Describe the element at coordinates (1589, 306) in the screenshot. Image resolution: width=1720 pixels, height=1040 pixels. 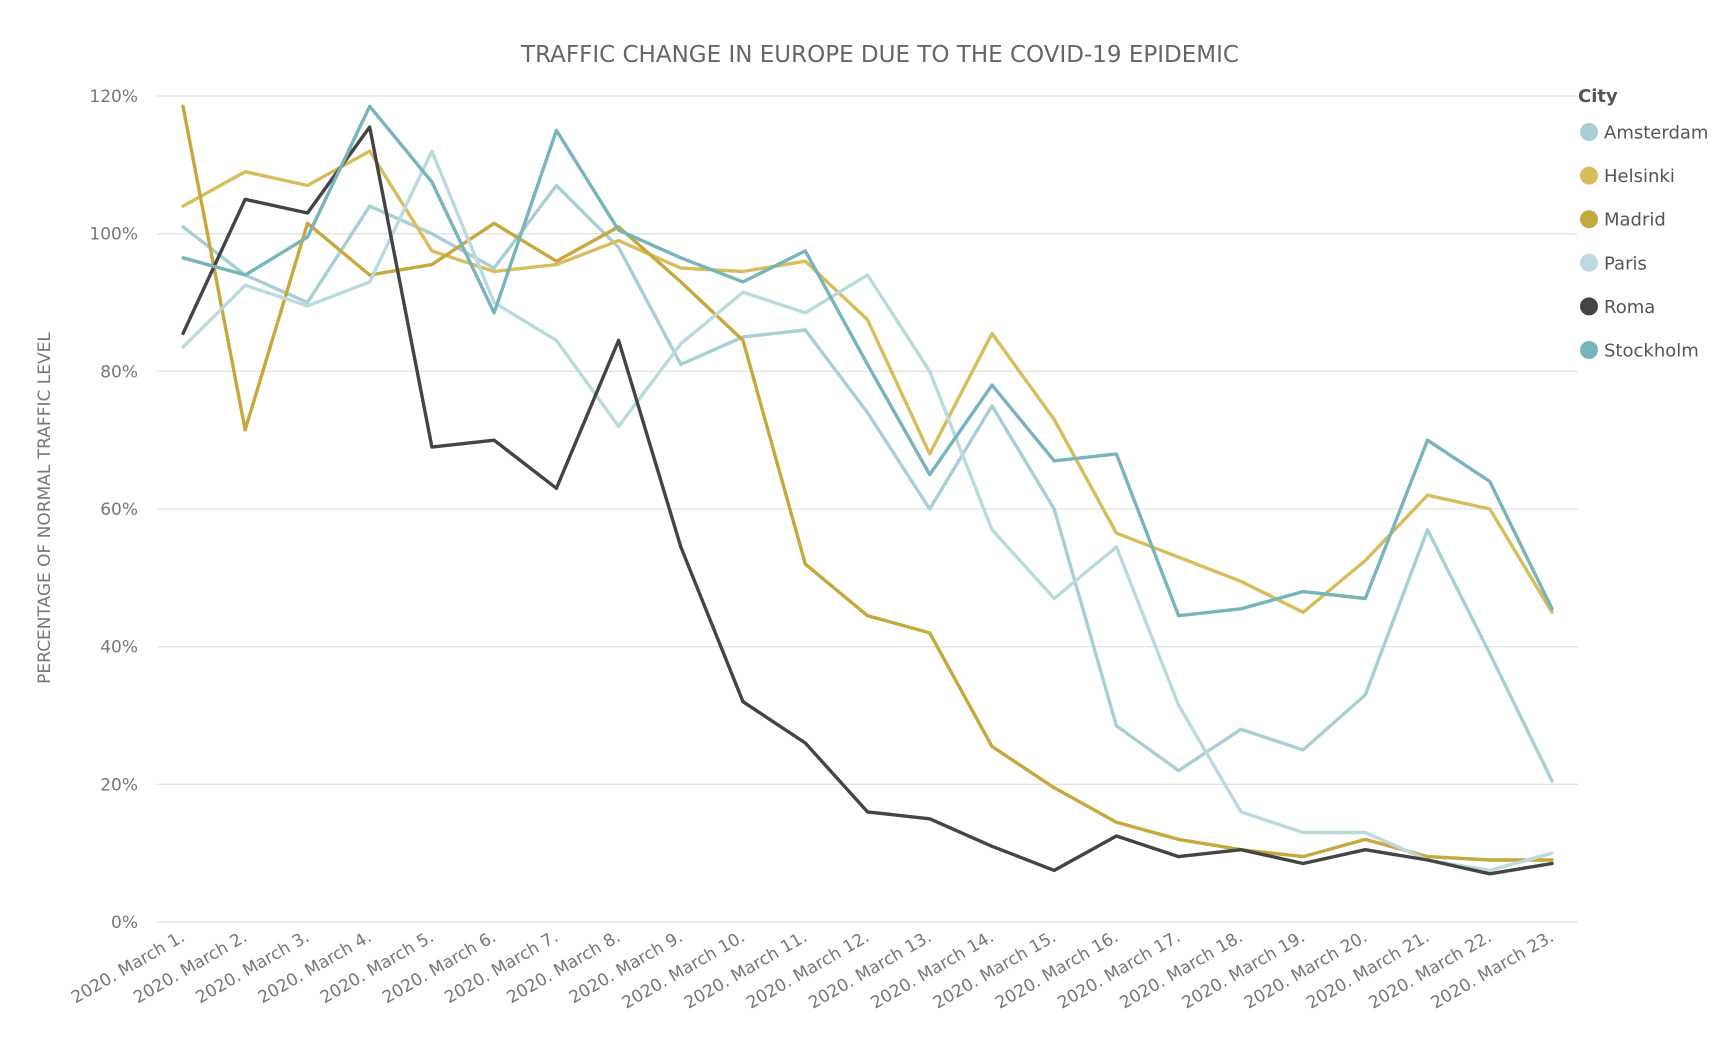
I see `legend-marker-roma` at that location.